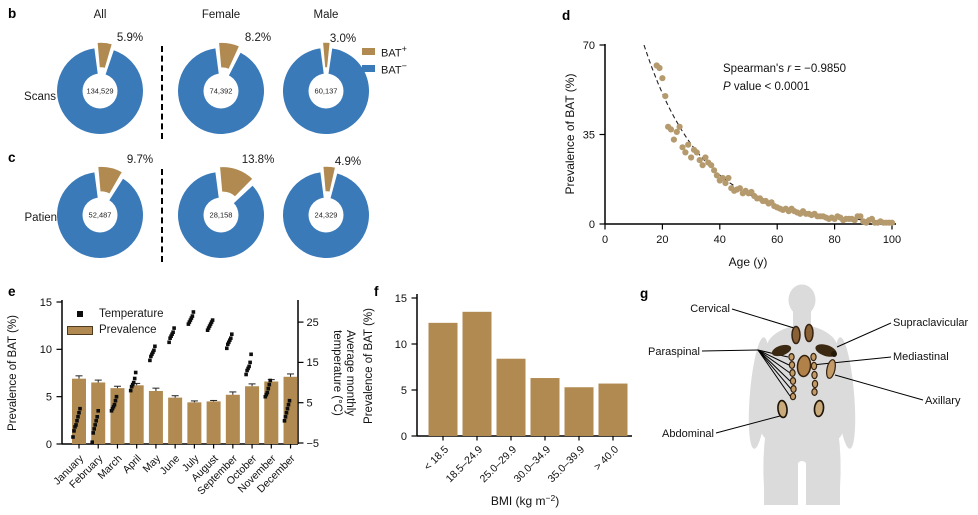 This screenshot has height=515, width=978. I want to click on abdominal-depots, so click(801, 409).